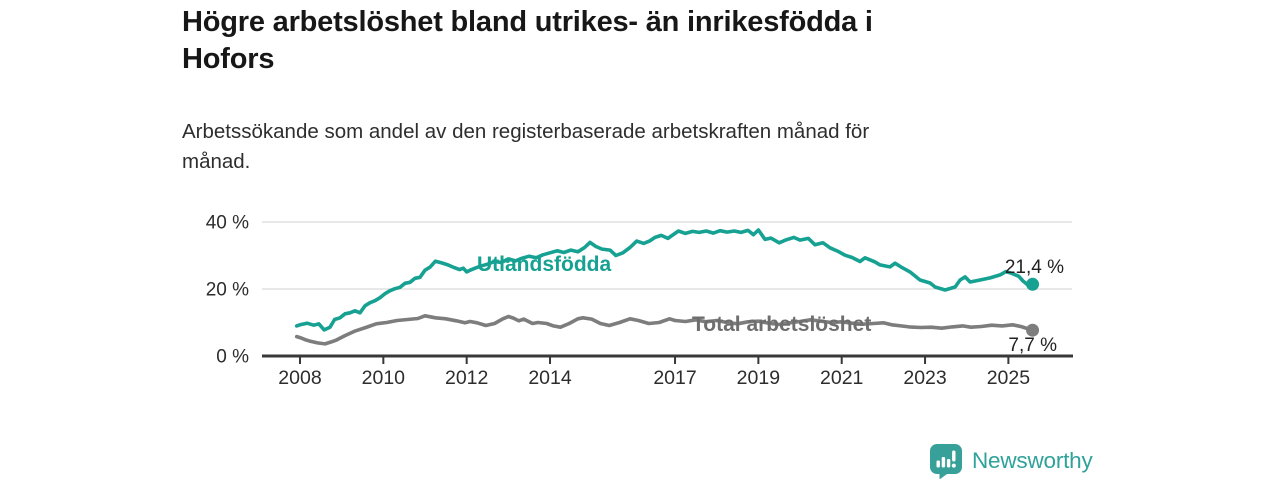 The width and height of the screenshot is (1280, 480). Describe the element at coordinates (674, 378) in the screenshot. I see `x-axis-label: 2017` at that location.